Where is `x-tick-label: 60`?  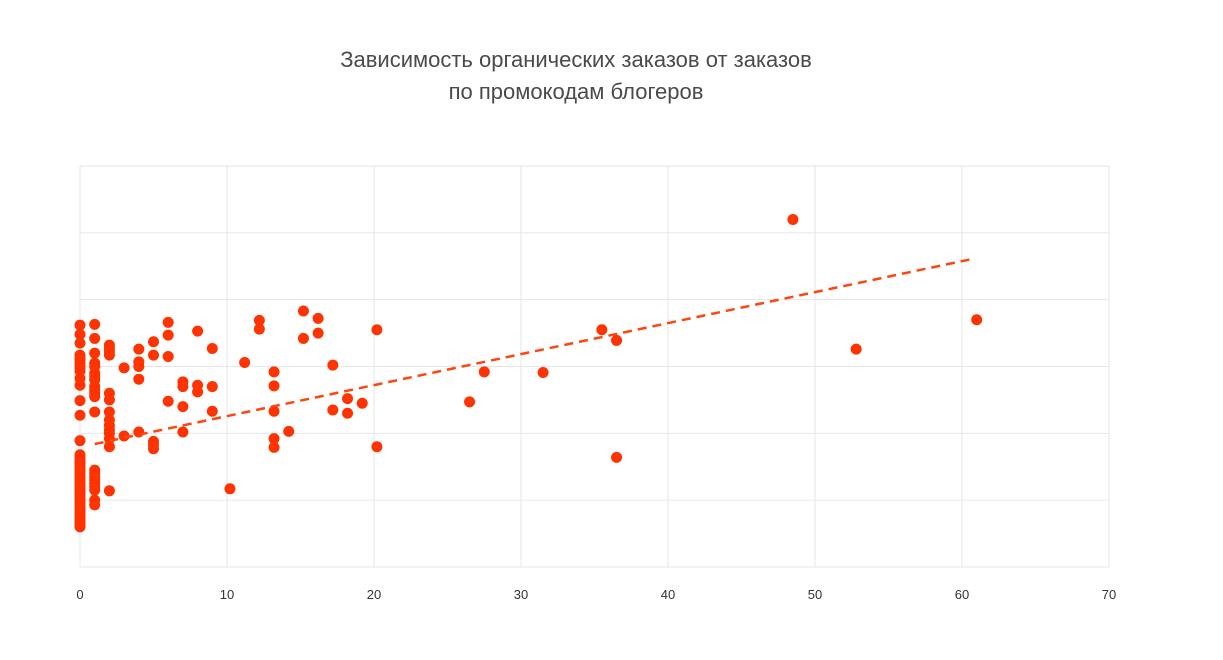 x-tick-label: 60 is located at coordinates (962, 594).